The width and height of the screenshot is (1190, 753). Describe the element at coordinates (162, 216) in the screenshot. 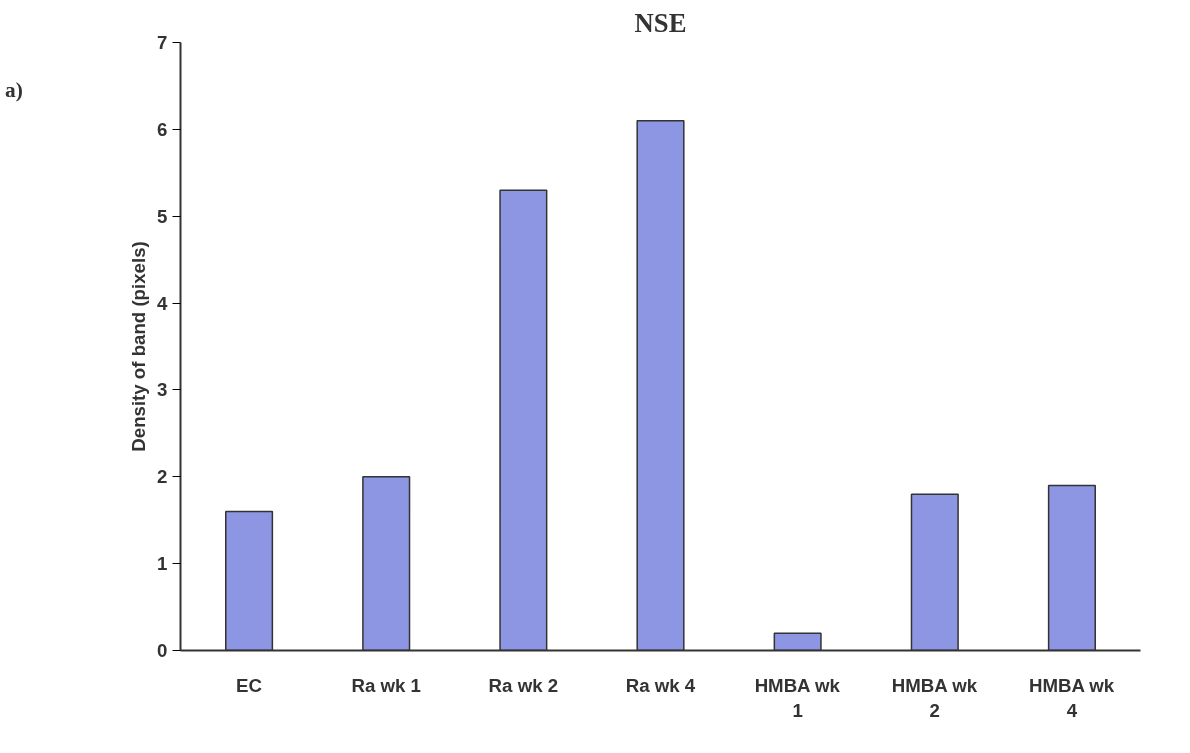

I see `y-tick-label: 5` at that location.